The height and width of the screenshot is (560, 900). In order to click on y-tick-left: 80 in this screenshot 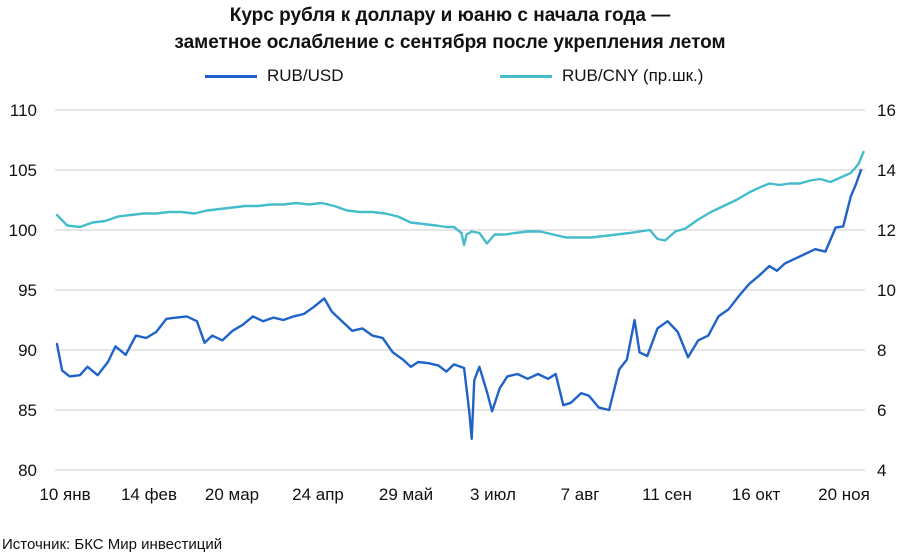, I will do `click(27, 470)`.